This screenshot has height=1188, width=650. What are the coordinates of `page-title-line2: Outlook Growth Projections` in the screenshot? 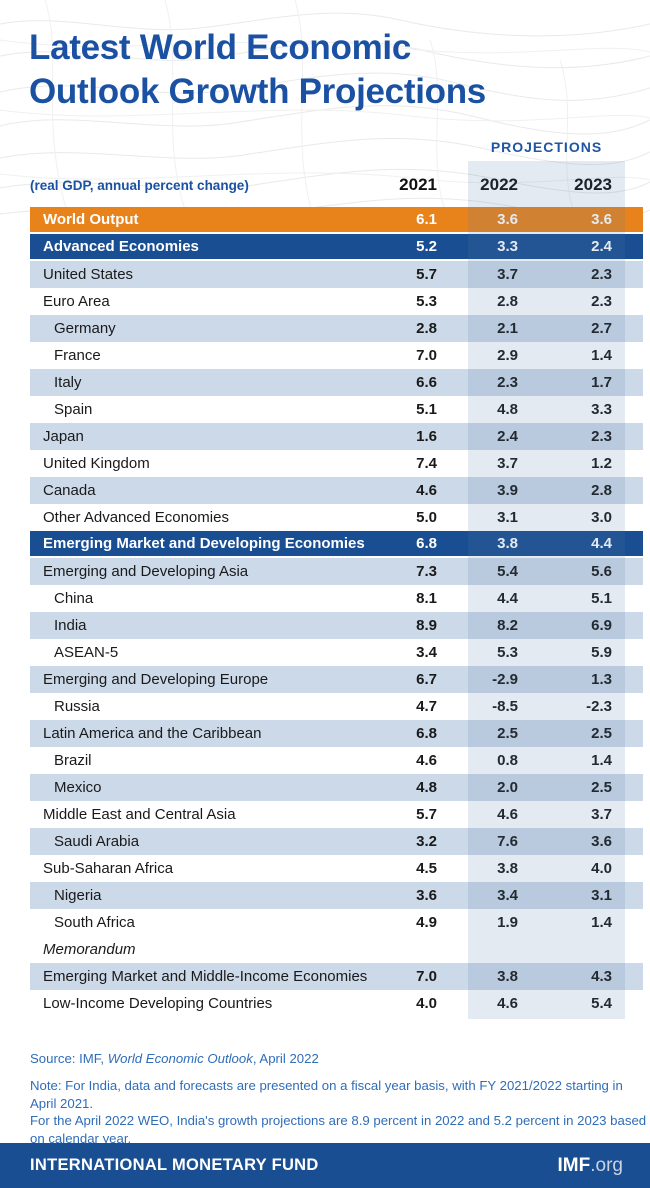 It's located at (257, 91).